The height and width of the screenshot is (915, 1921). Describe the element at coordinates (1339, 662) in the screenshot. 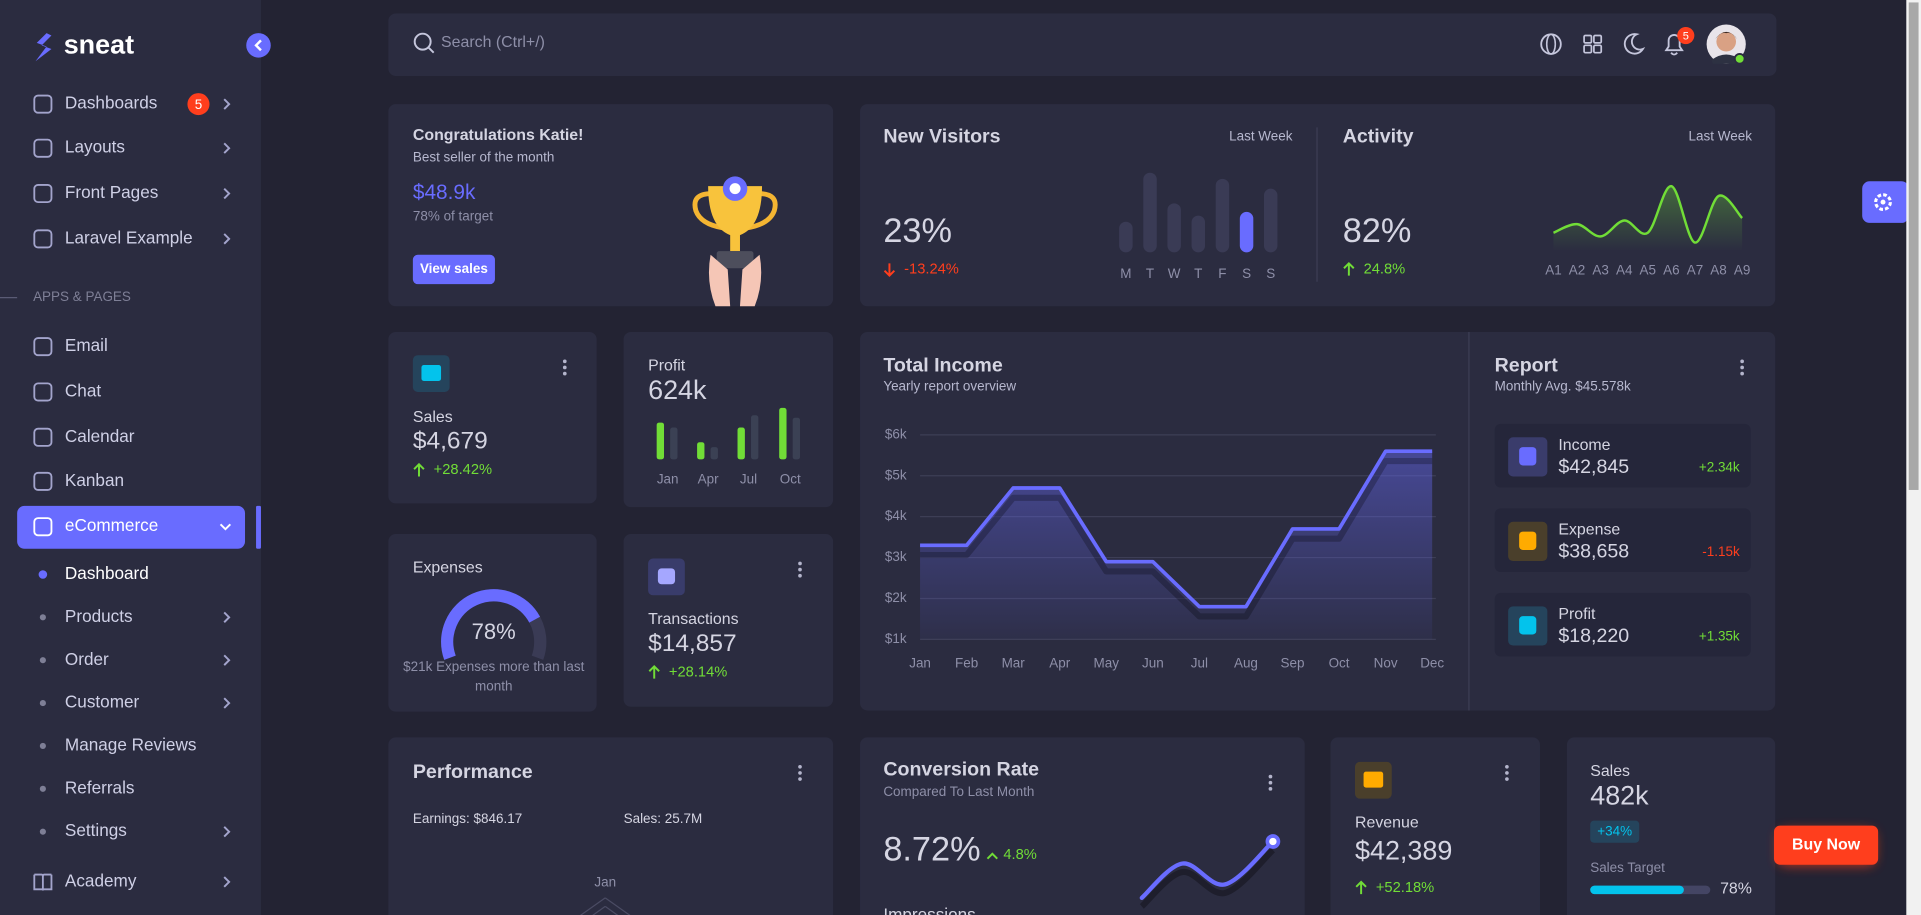

I see `x-tick-label: Oct` at that location.